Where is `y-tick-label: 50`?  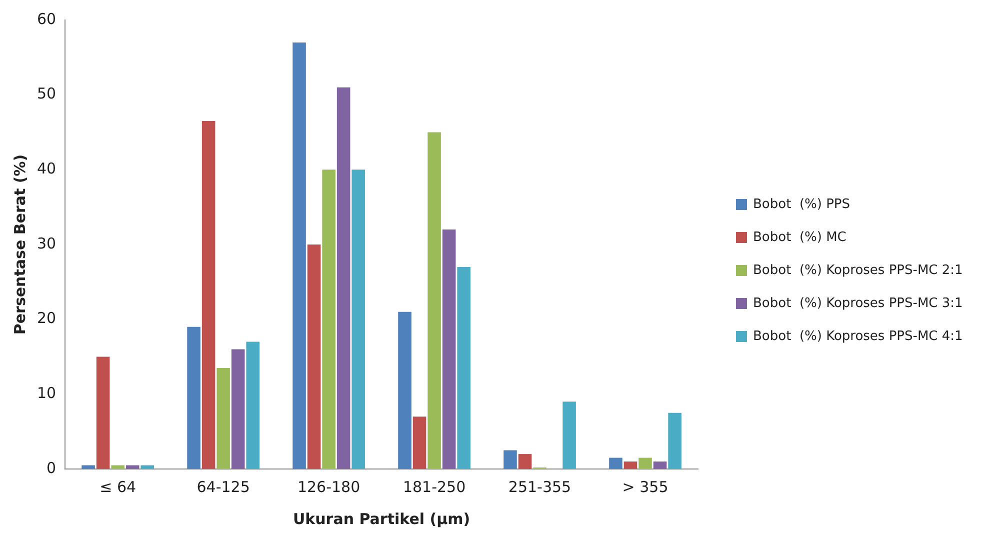 y-tick-label: 50 is located at coordinates (46, 93).